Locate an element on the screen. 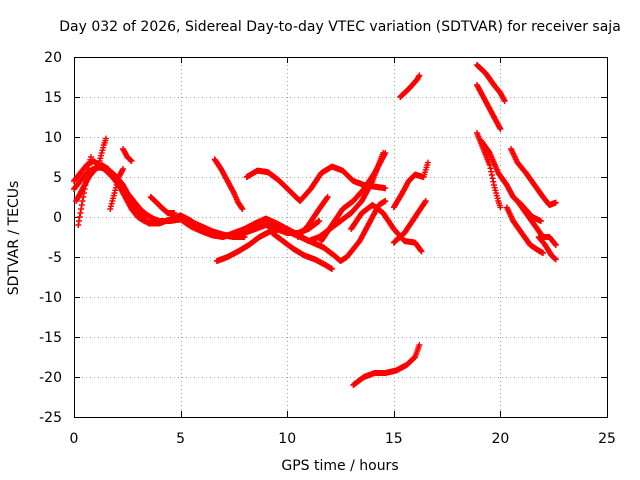 This screenshot has height=480, width=640. y-axis-label: SDTVAR / TECUs is located at coordinates (14, 238).